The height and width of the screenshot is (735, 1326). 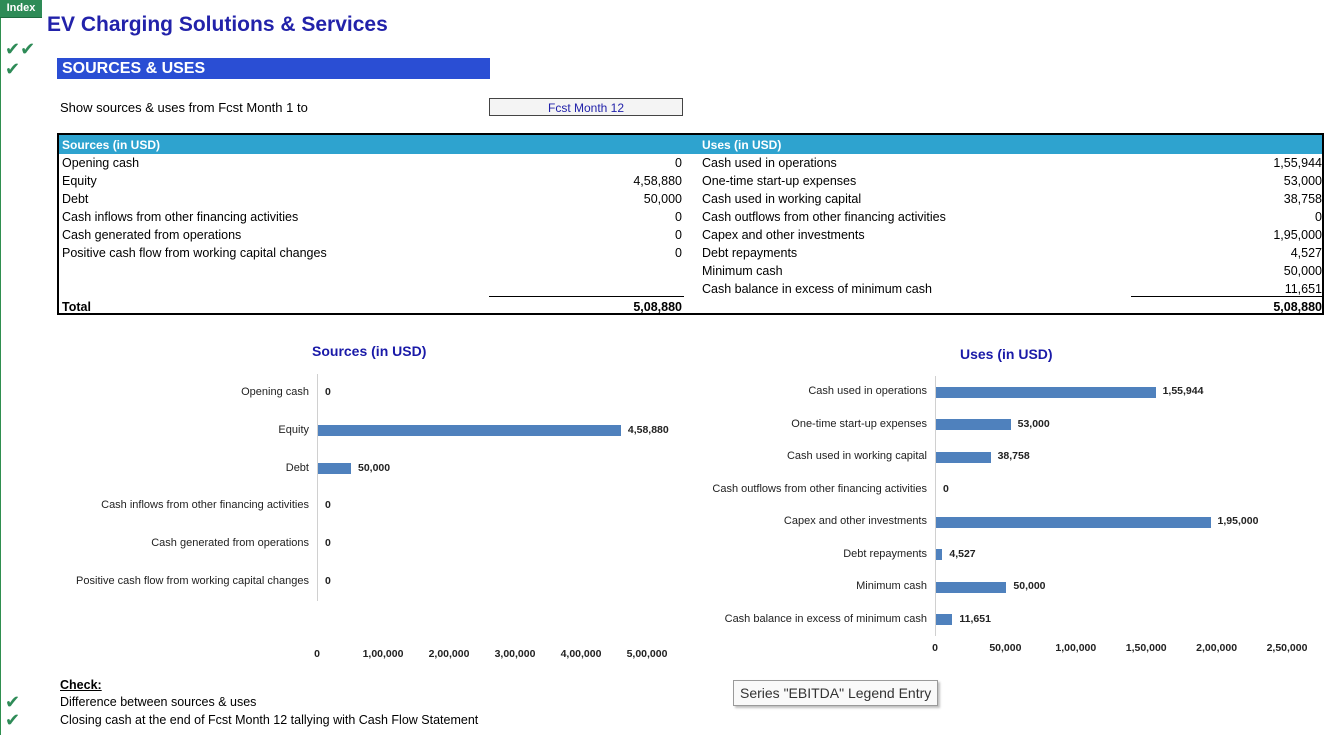 I want to click on chart-value-label: 38,758, so click(x=1013, y=456).